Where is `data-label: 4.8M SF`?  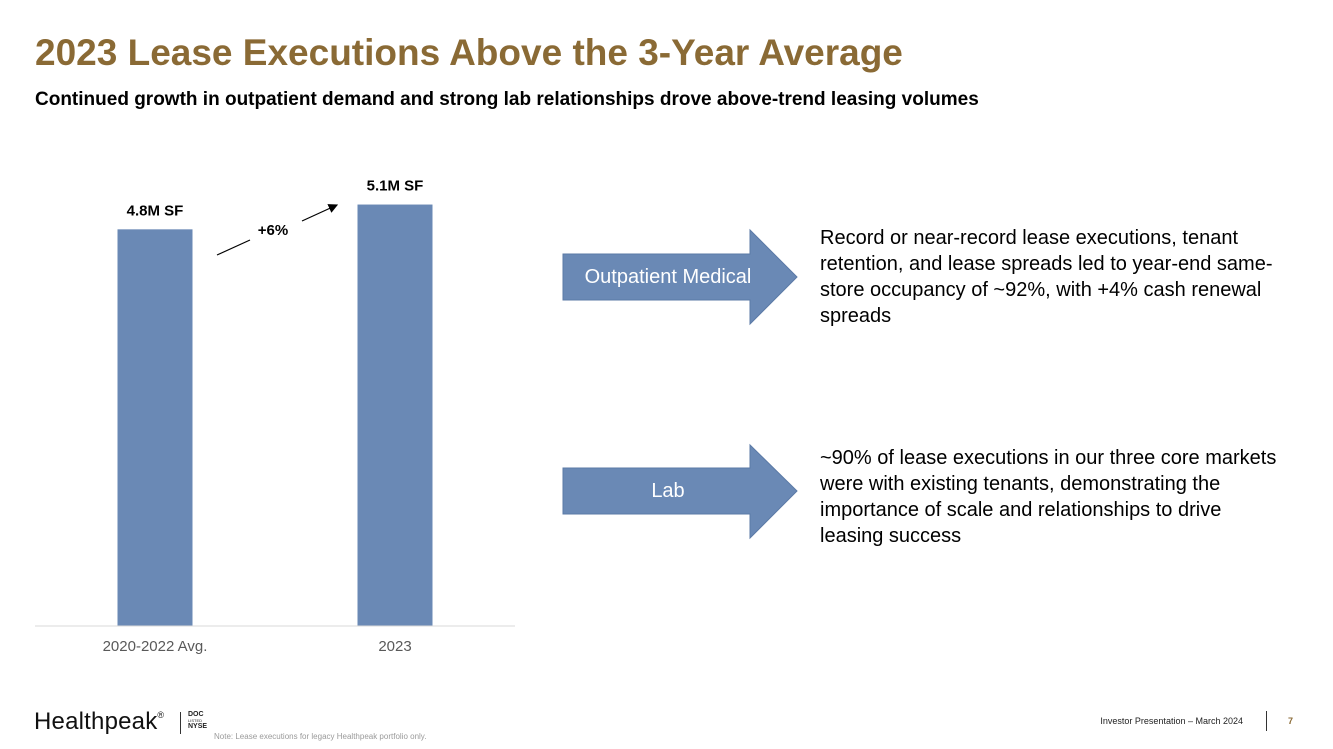 data-label: 4.8M SF is located at coordinates (155, 210).